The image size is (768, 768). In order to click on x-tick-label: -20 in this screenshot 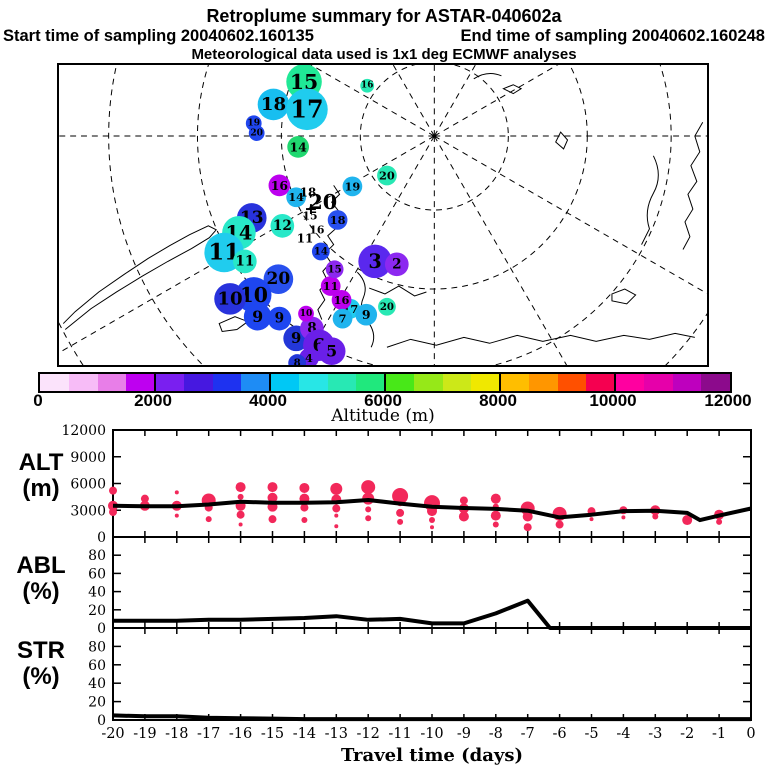, I will do `click(112, 734)`.